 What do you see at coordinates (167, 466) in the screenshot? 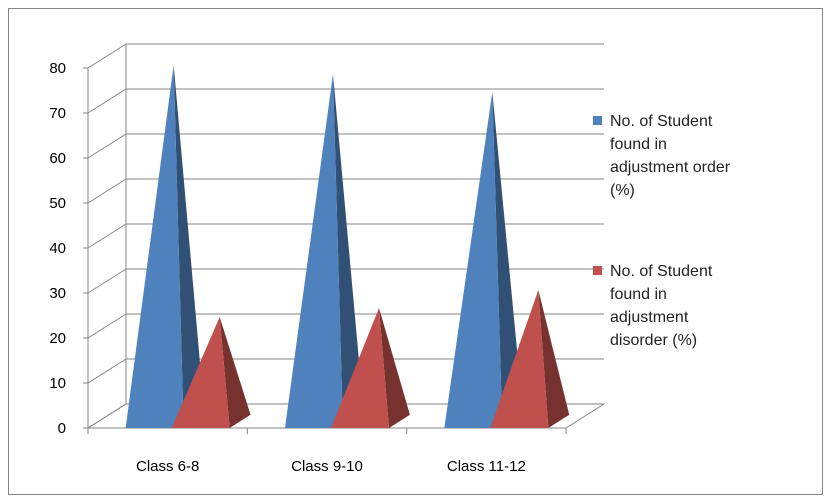
I see `x-category-label: Class 6-8` at bounding box center [167, 466].